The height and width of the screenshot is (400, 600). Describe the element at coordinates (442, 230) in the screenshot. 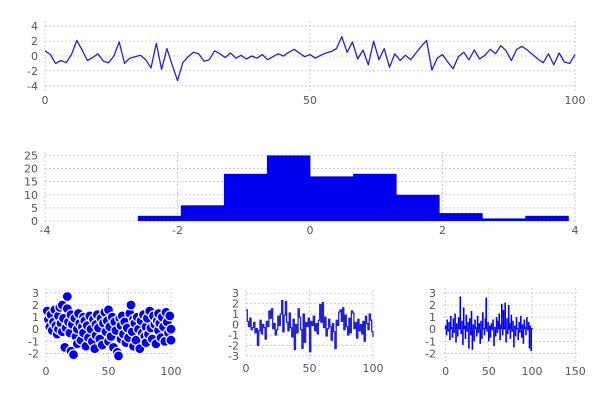

I see `x-tick-label: 2` at that location.